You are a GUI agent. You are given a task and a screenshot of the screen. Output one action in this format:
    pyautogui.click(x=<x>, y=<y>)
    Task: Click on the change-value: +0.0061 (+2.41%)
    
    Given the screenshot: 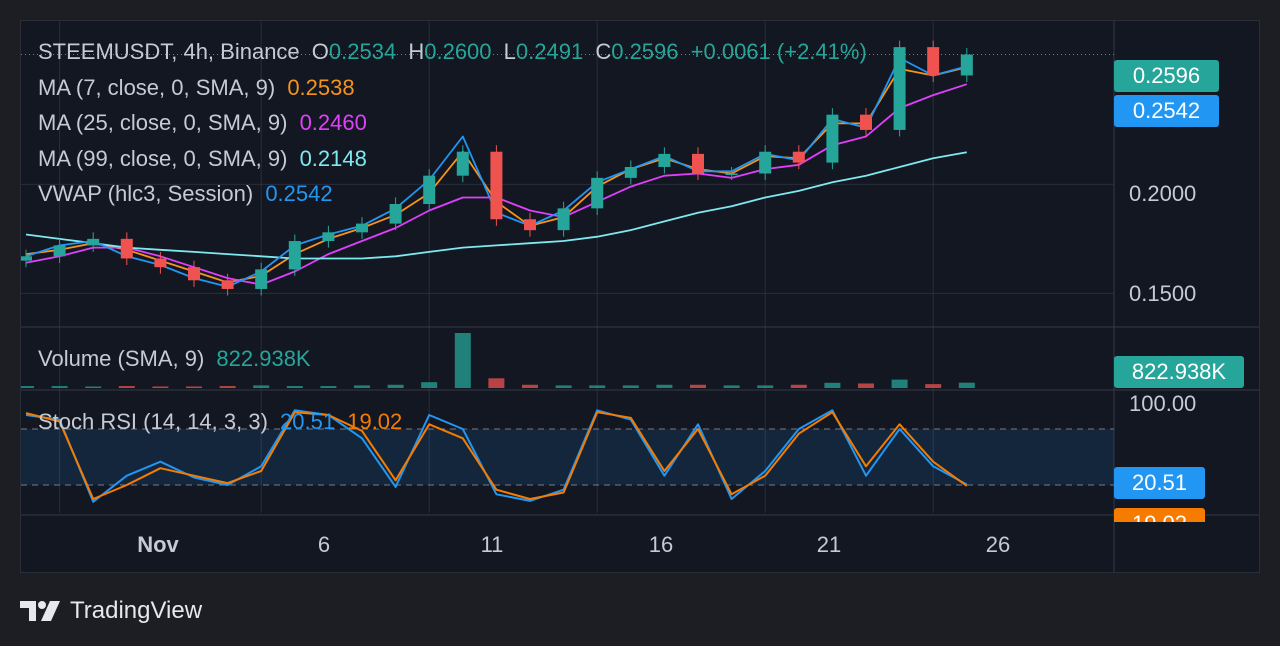 What is the action you would take?
    pyautogui.click(x=778, y=51)
    